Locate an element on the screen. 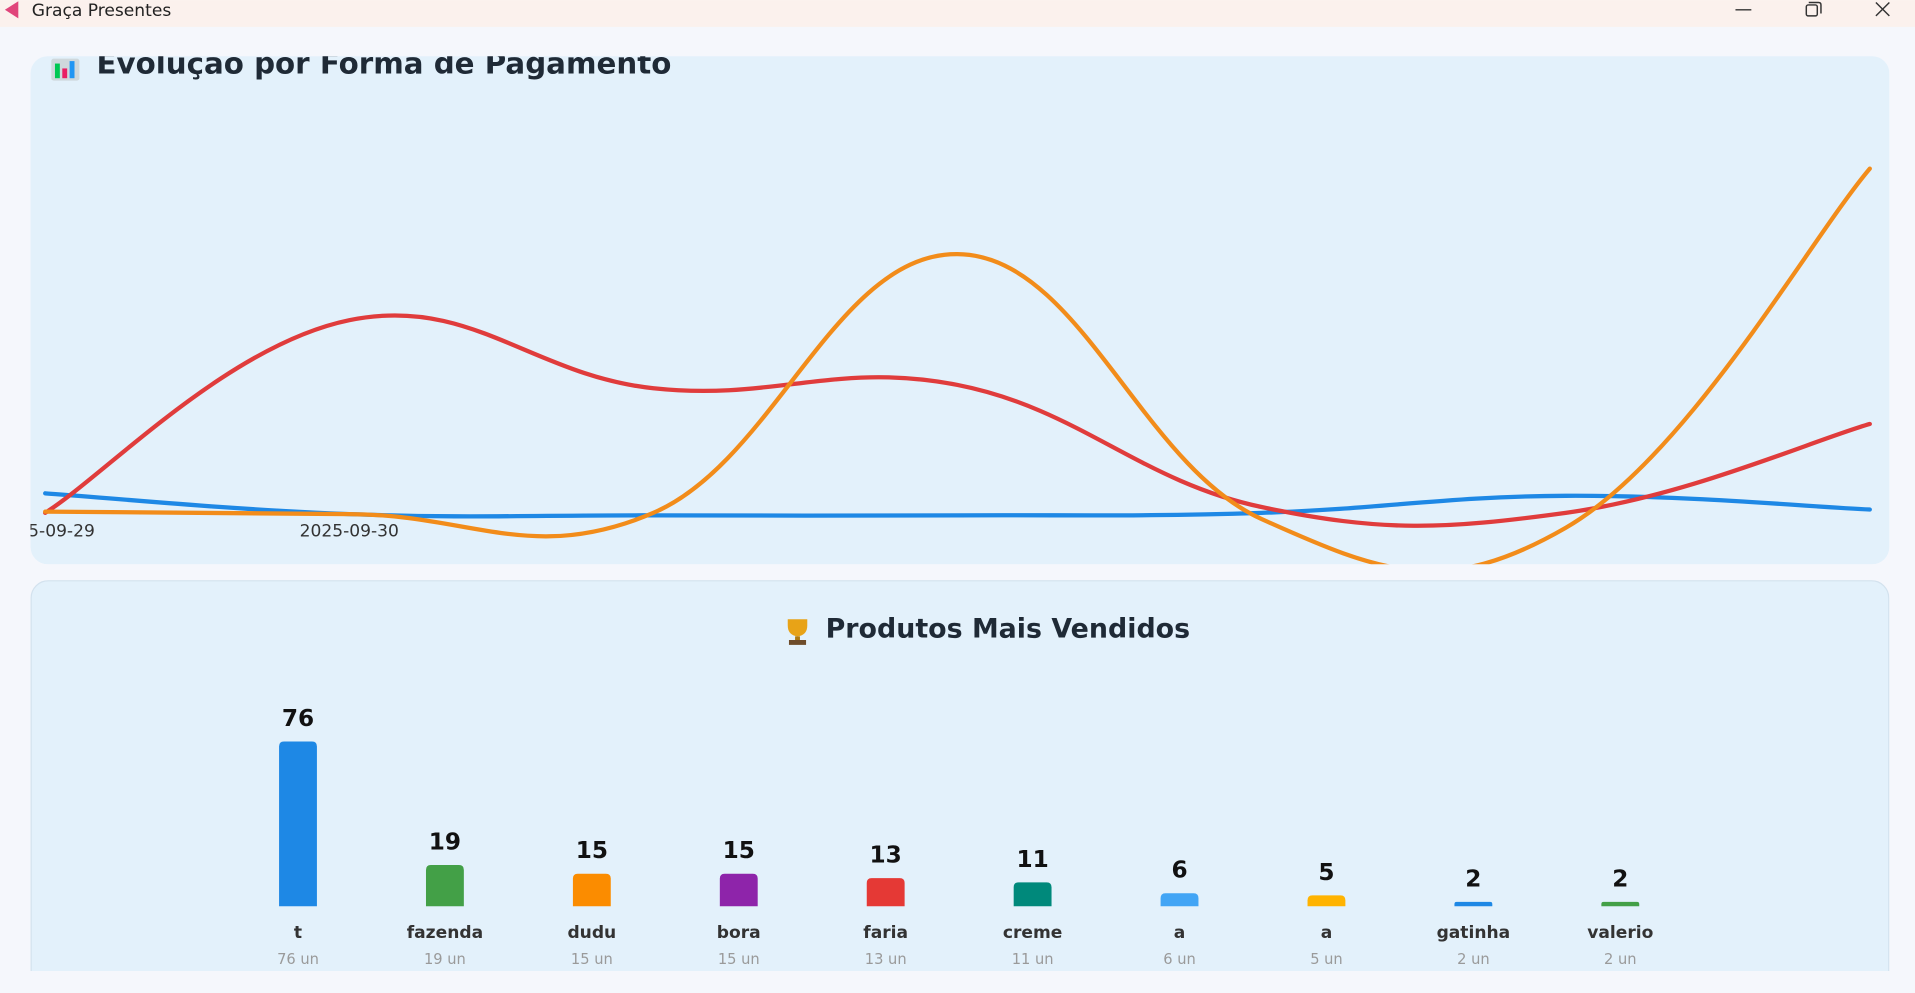 The width and height of the screenshot is (1915, 993). value-label: 11 is located at coordinates (1032, 859).